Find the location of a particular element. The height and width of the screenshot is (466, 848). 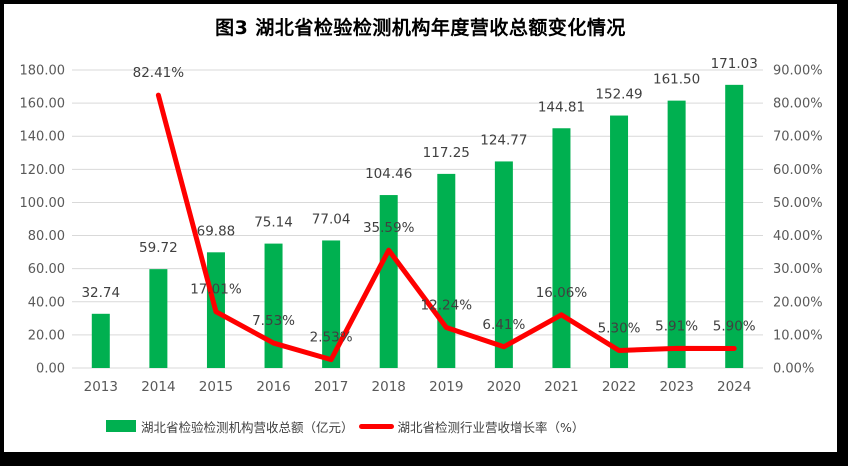

legend: 湖北省检验检测机构营收总额（亿元） 湖北省检测行业营收增长率（%） is located at coordinates (345, 426).